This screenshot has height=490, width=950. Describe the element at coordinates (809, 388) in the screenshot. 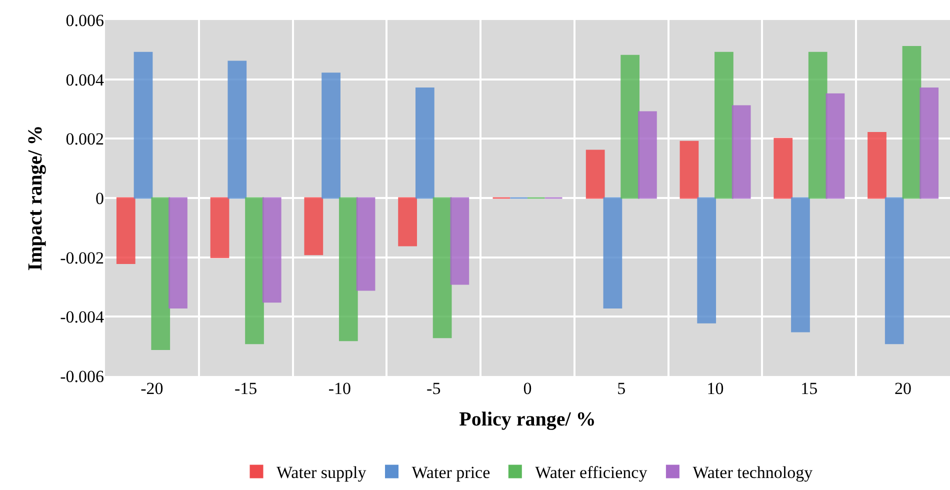

I see `x-tick-label: 15` at that location.